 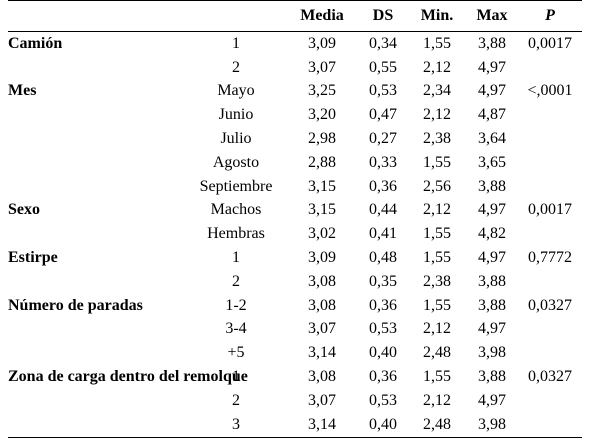 What do you see at coordinates (322, 91) in the screenshot?
I see `media-value: 3,25` at bounding box center [322, 91].